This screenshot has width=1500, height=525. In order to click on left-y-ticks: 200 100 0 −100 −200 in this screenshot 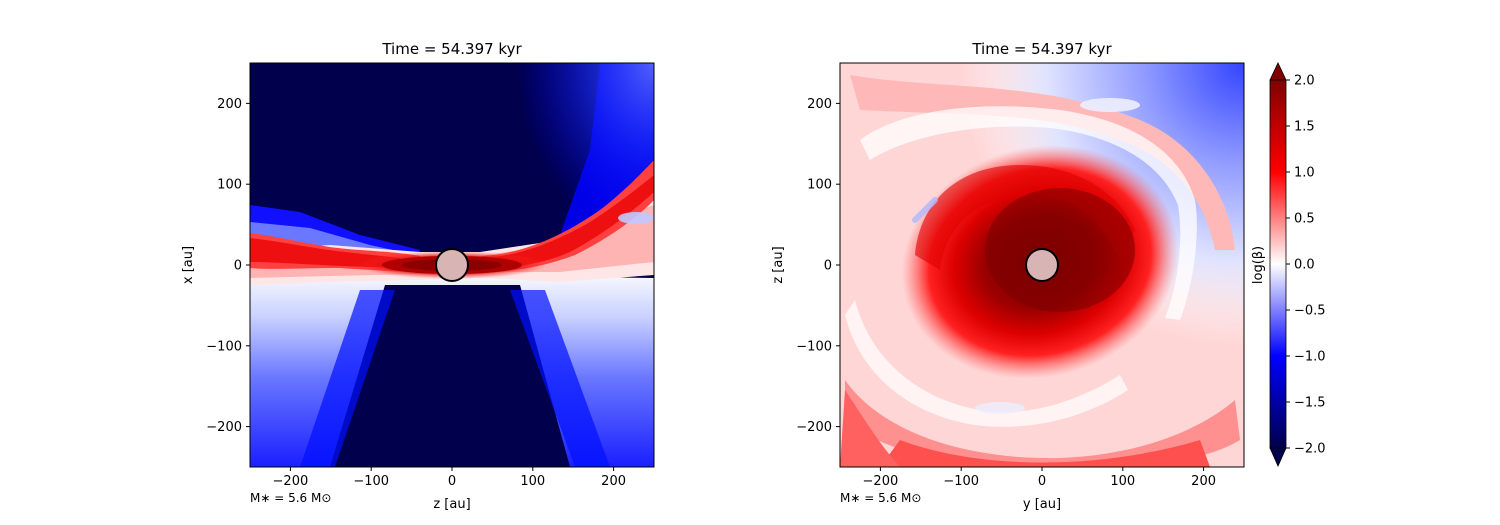, I will do `click(228, 266)`.